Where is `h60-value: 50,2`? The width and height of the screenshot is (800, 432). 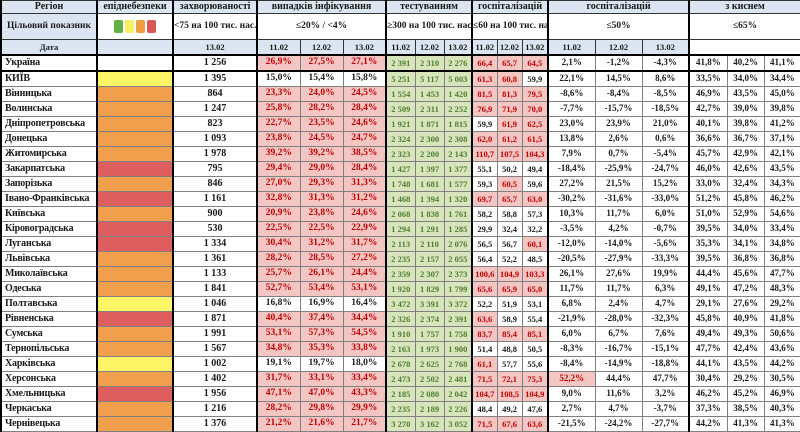
h60-value: 50,2 is located at coordinates (509, 169).